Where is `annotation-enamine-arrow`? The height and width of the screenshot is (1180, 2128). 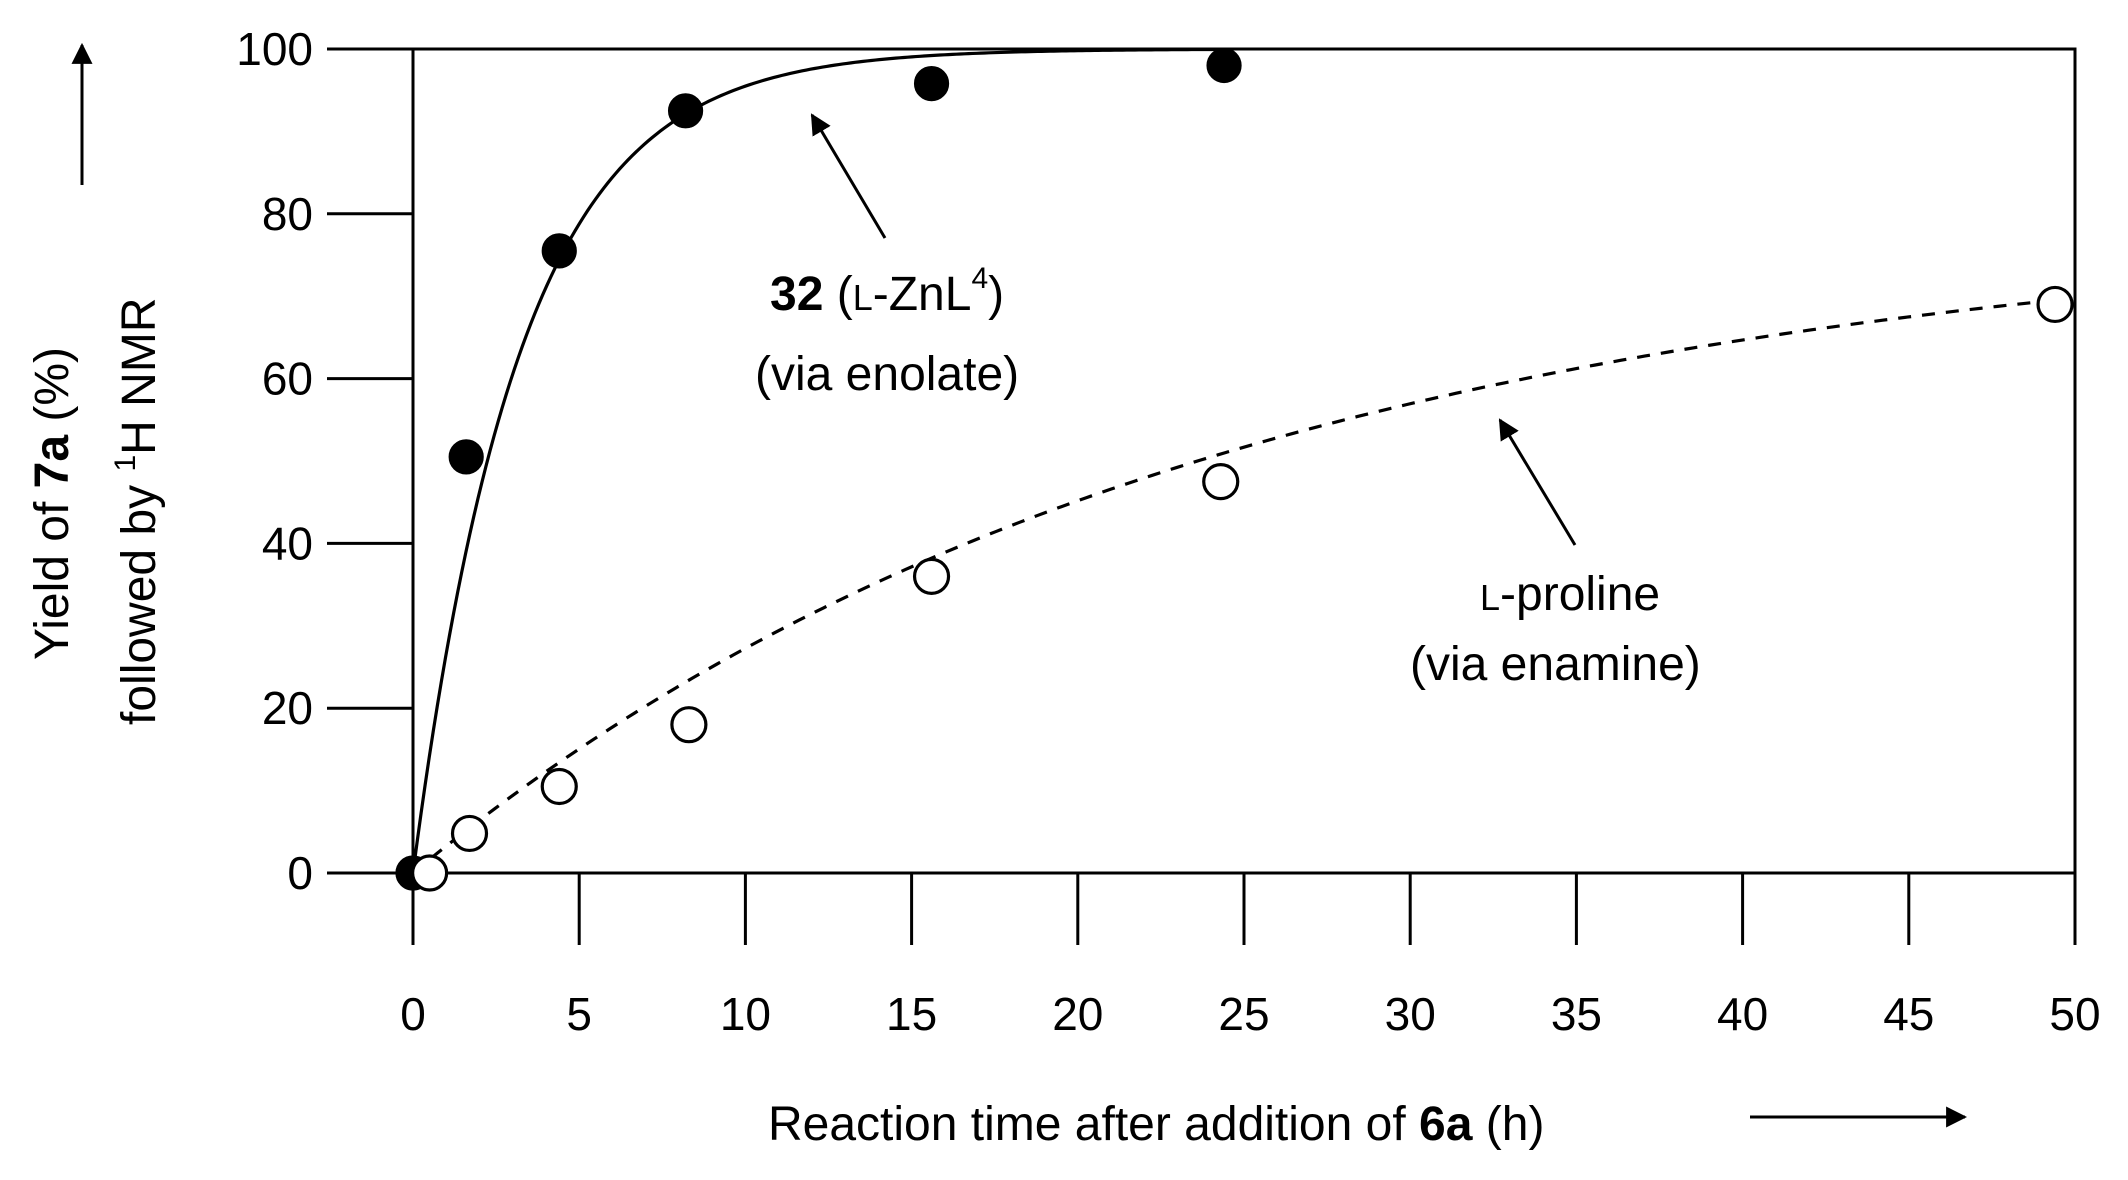
annotation-enamine-arrow is located at coordinates (1537, 482).